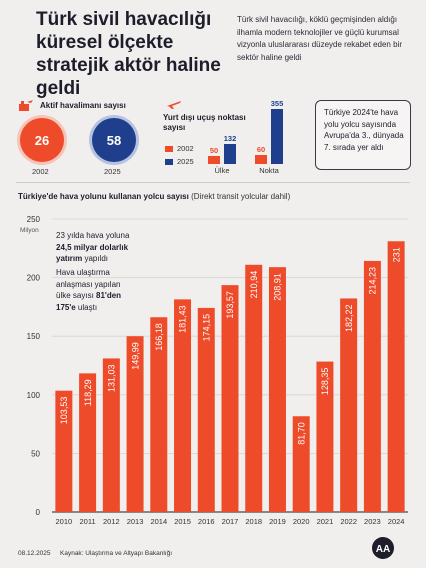  What do you see at coordinates (230, 138) in the screenshot?
I see `mini-label-2025-0: 132` at bounding box center [230, 138].